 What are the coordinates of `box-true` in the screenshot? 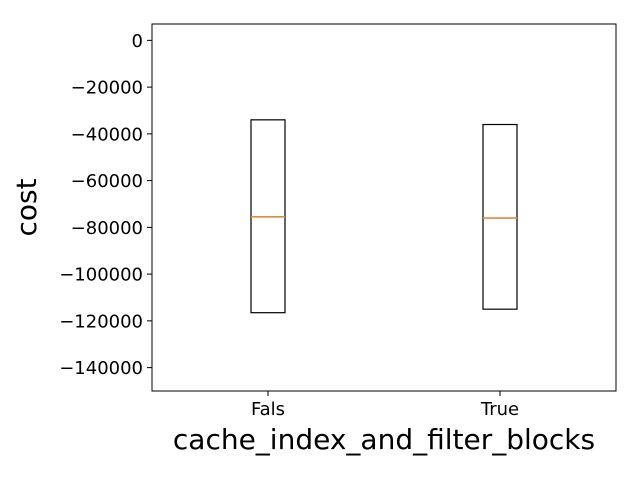 It's located at (500, 216).